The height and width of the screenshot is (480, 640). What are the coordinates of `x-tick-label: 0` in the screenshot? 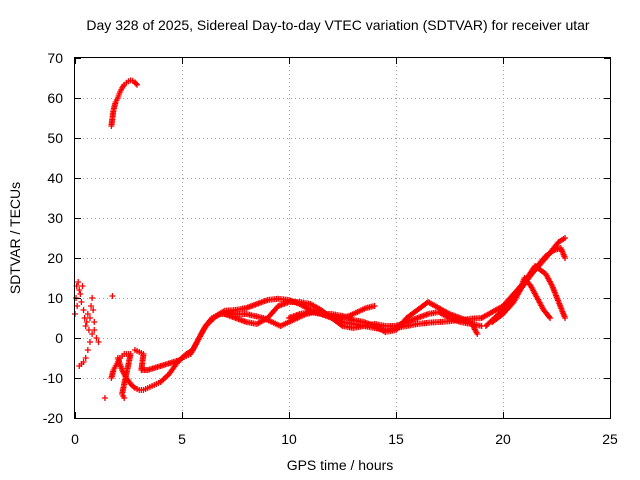 It's located at (75, 439).